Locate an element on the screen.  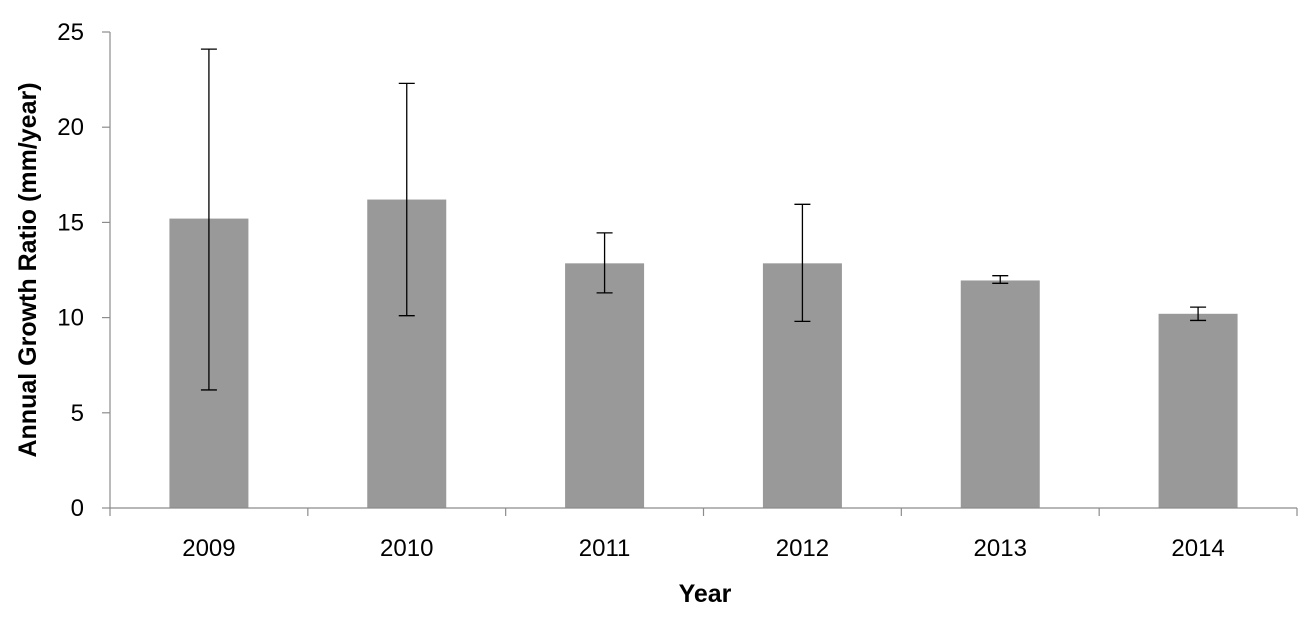
x-tick-label: 2010 is located at coordinates (406, 548).